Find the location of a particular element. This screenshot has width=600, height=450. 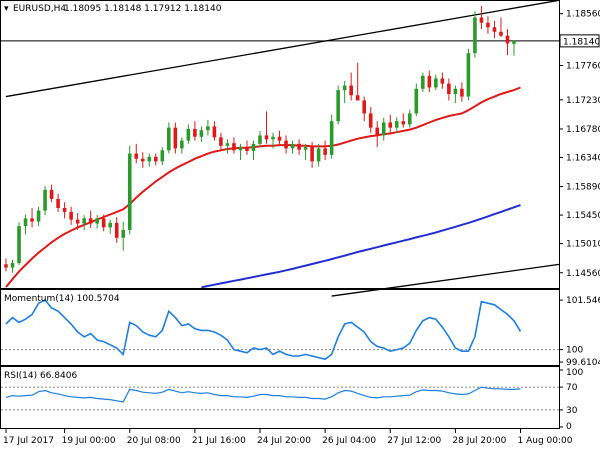

rsi-panel-frame is located at coordinates (280, 397).